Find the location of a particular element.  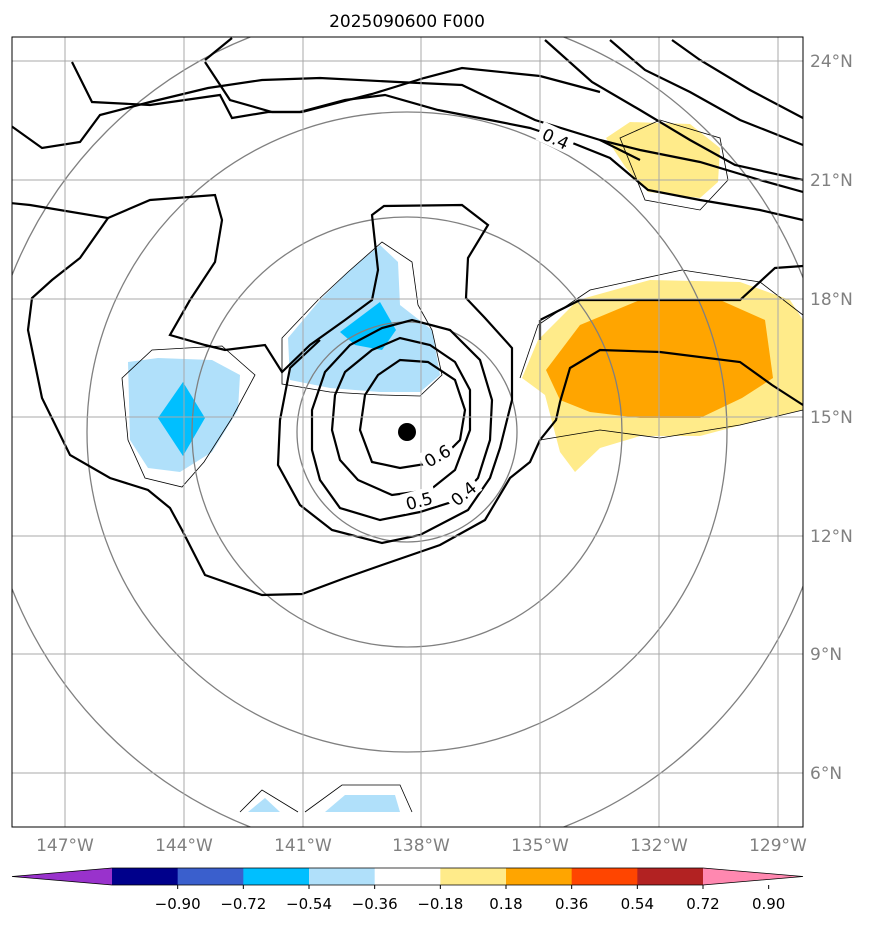

lon-tick-3: 138°W is located at coordinates (421, 846).